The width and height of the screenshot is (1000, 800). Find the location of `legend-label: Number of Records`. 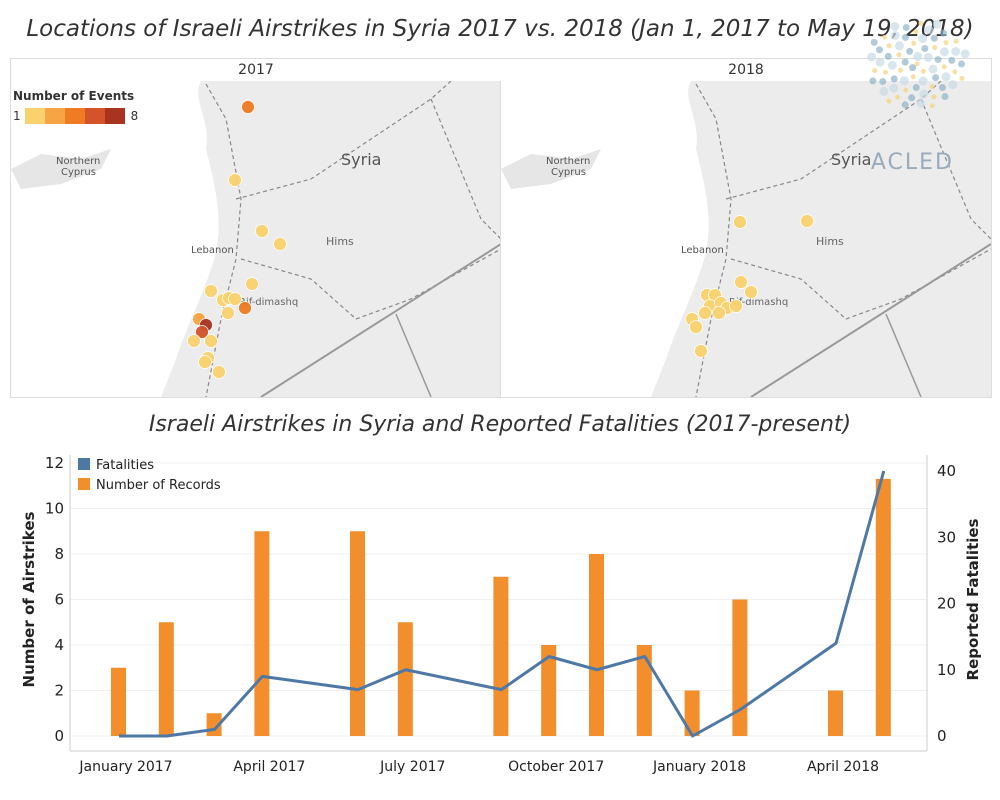

legend-label: Number of Records is located at coordinates (158, 485).